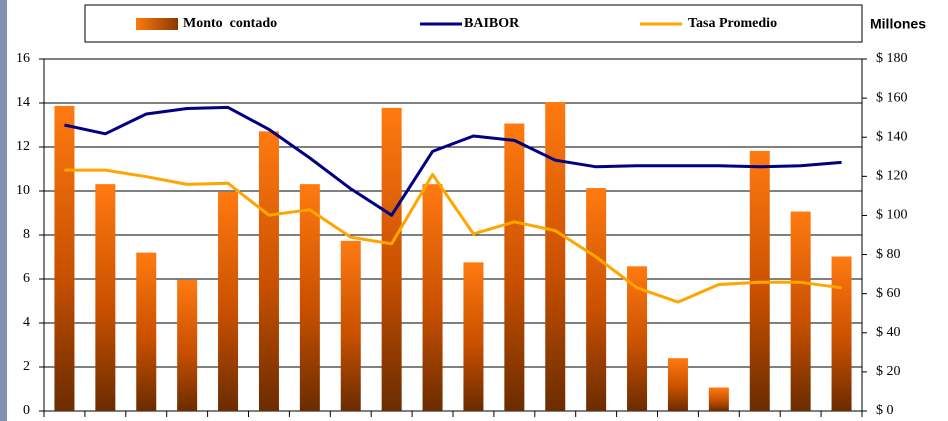 The width and height of the screenshot is (948, 421). What do you see at coordinates (23, 146) in the screenshot?
I see `y-tick-label: 12` at bounding box center [23, 146].